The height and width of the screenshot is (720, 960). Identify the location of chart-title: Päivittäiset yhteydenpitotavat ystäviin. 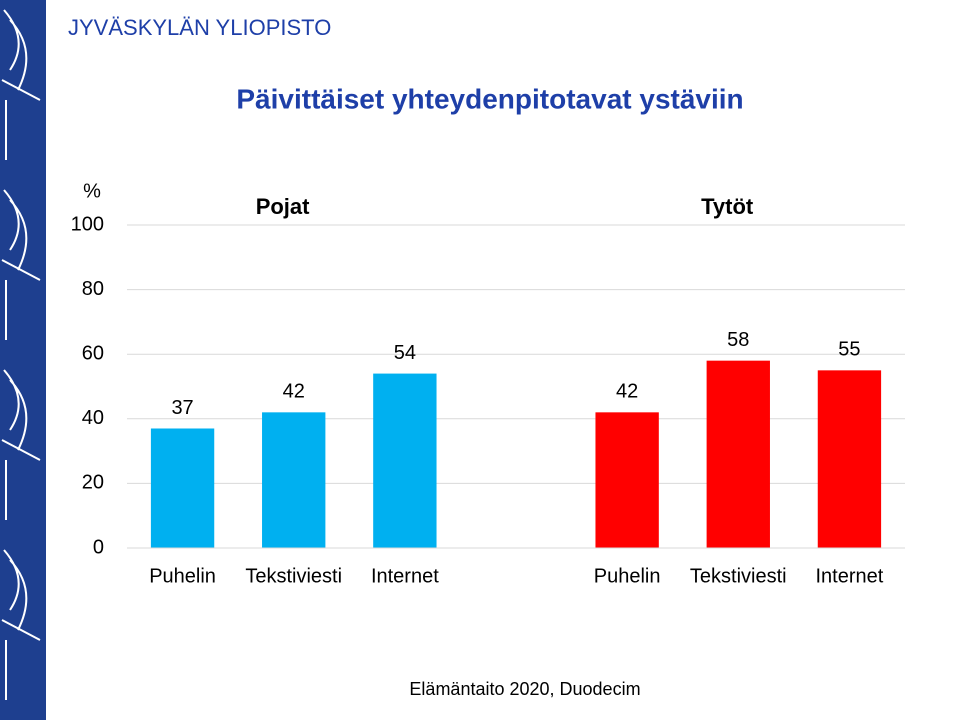
(489, 98).